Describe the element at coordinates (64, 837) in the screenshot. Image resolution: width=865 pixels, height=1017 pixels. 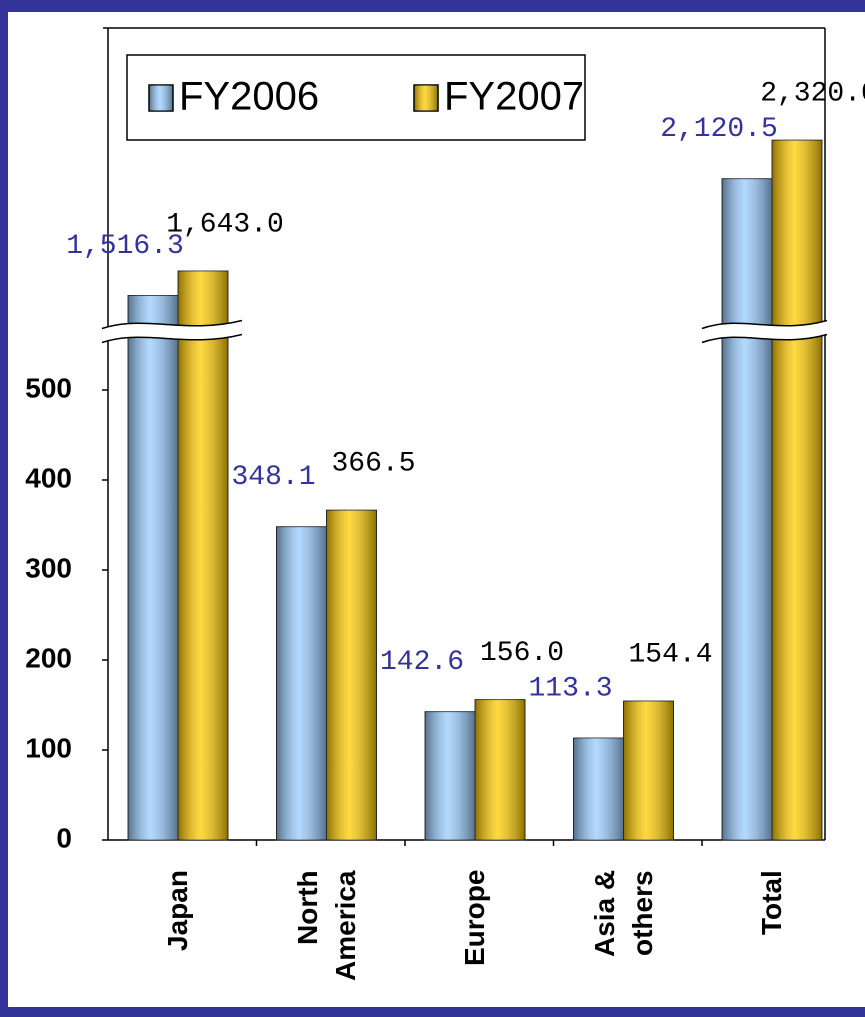
I see `y-tick-label: 0` at that location.